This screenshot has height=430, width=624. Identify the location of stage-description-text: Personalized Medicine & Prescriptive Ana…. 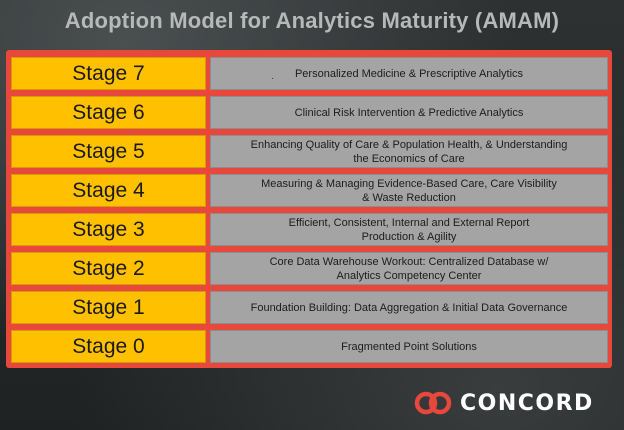
(409, 73).